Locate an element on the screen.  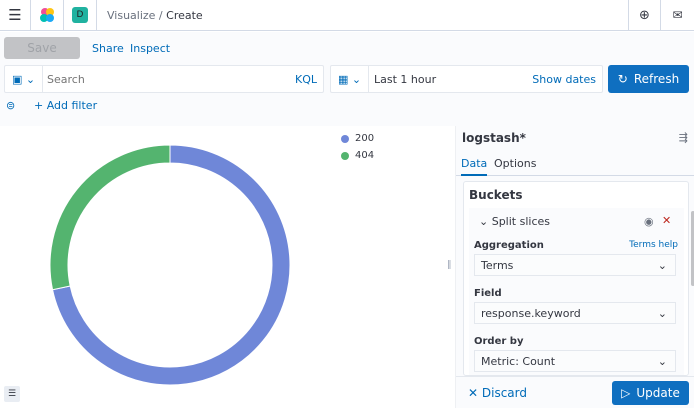
update-button: ▷ Update is located at coordinates (650, 393).